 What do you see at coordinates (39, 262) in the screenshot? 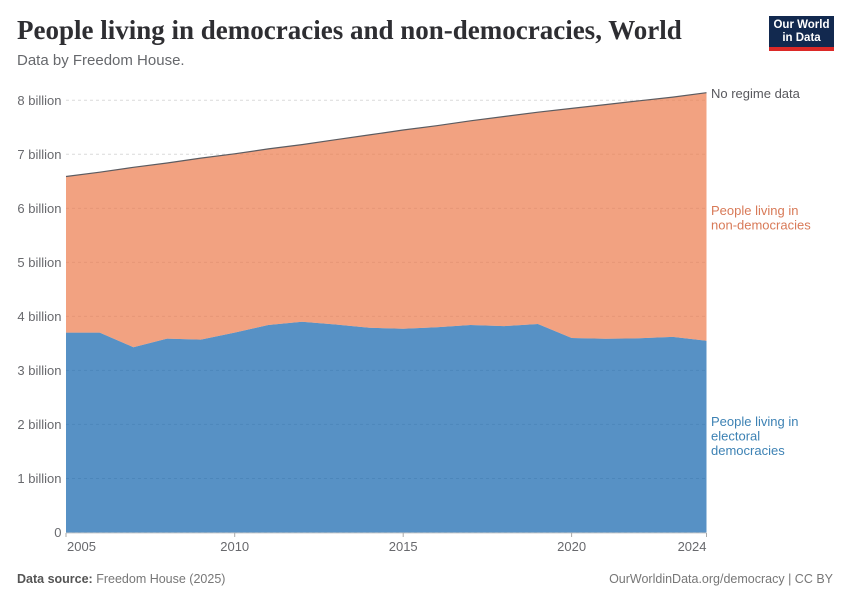
I see `svg-text: 5 billion` at bounding box center [39, 262].